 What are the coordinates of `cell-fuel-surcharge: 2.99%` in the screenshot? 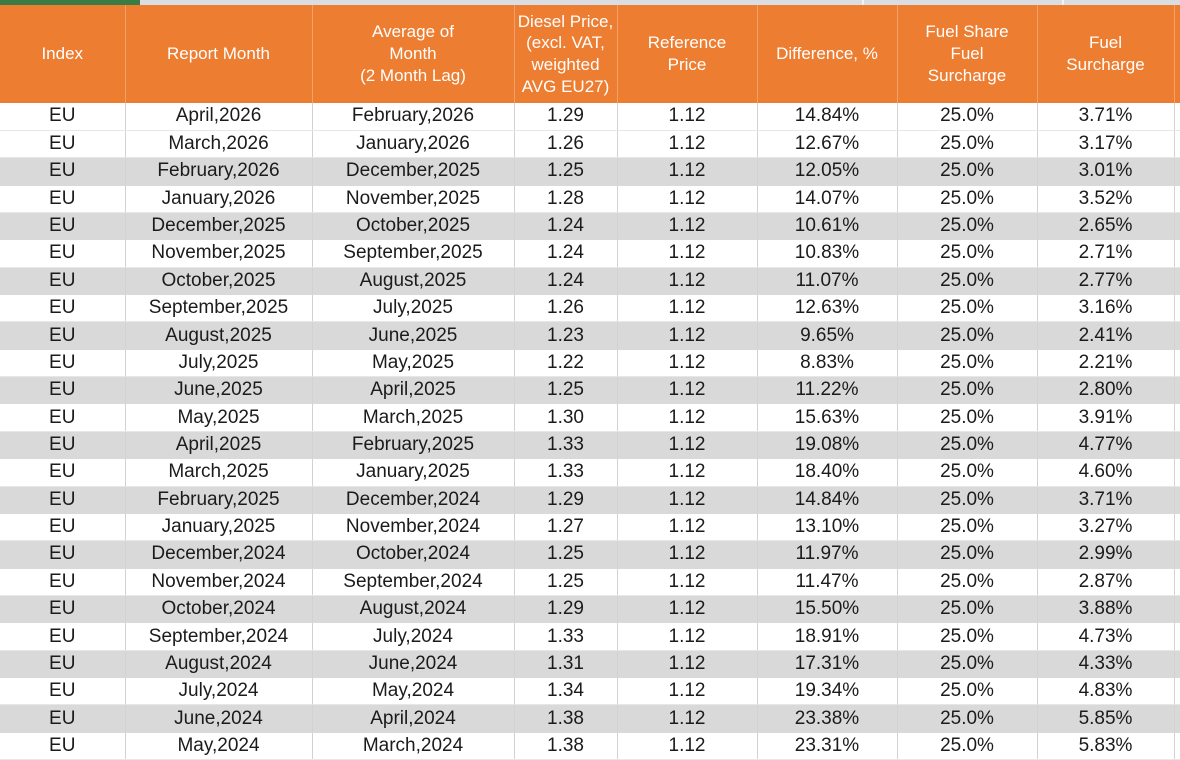 It's located at (1105, 554).